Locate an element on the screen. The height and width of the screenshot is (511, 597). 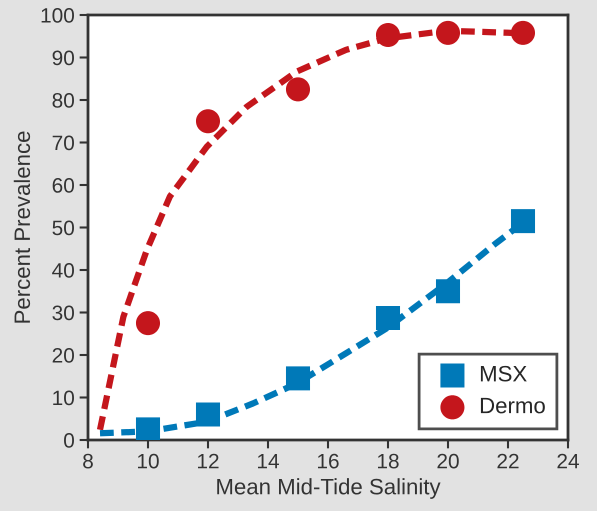
y-tick-label: 50 is located at coordinates (63, 228).